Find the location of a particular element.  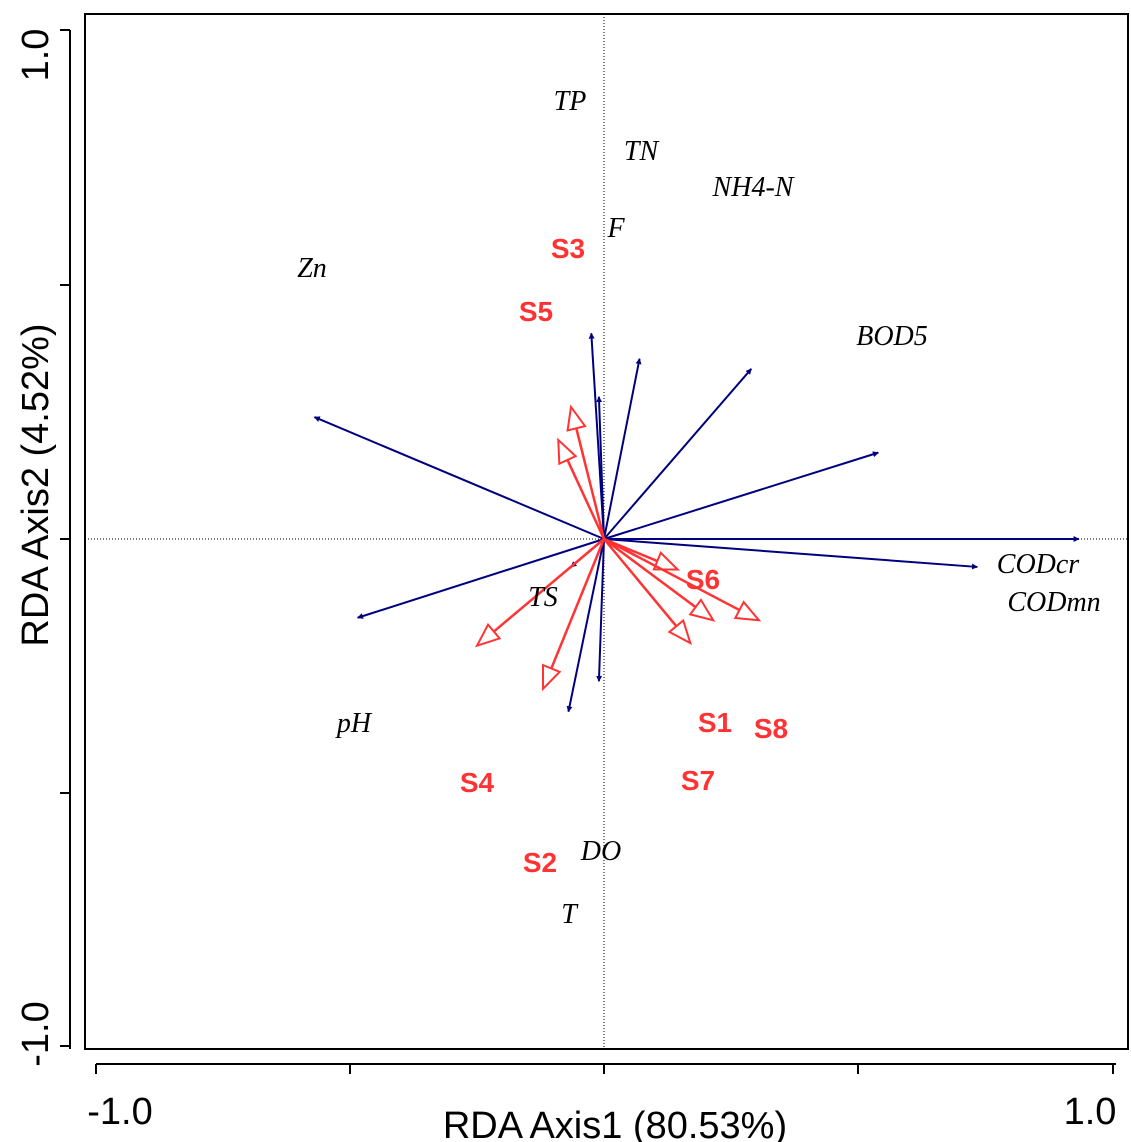

sample-label-s3: S3 is located at coordinates (568, 248).